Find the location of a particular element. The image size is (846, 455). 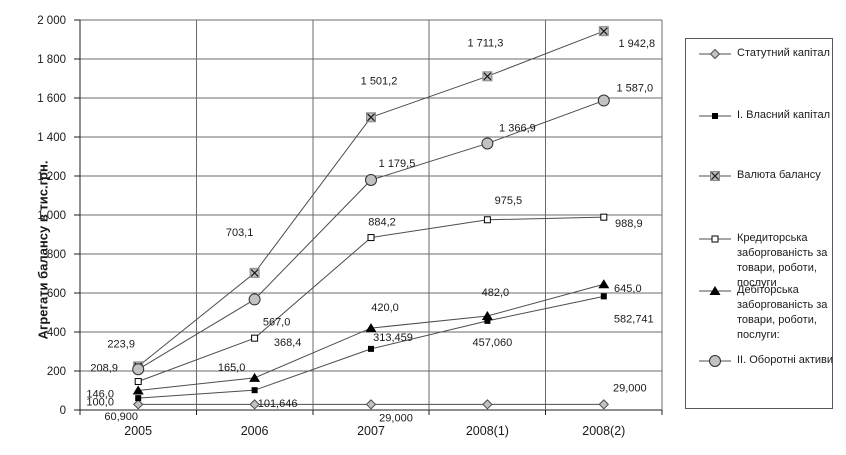

y-axis-title: Агрегати балансу в тис.грн. is located at coordinates (43, 250).